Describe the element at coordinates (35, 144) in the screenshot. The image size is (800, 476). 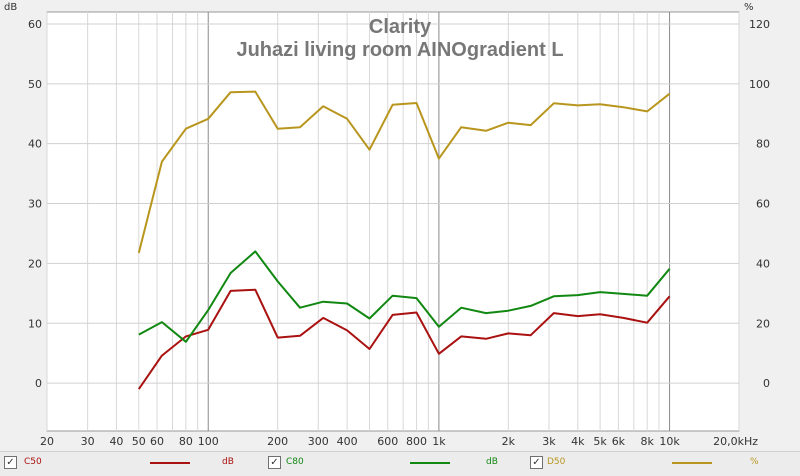
I see `y-tick-label-left: 40` at that location.